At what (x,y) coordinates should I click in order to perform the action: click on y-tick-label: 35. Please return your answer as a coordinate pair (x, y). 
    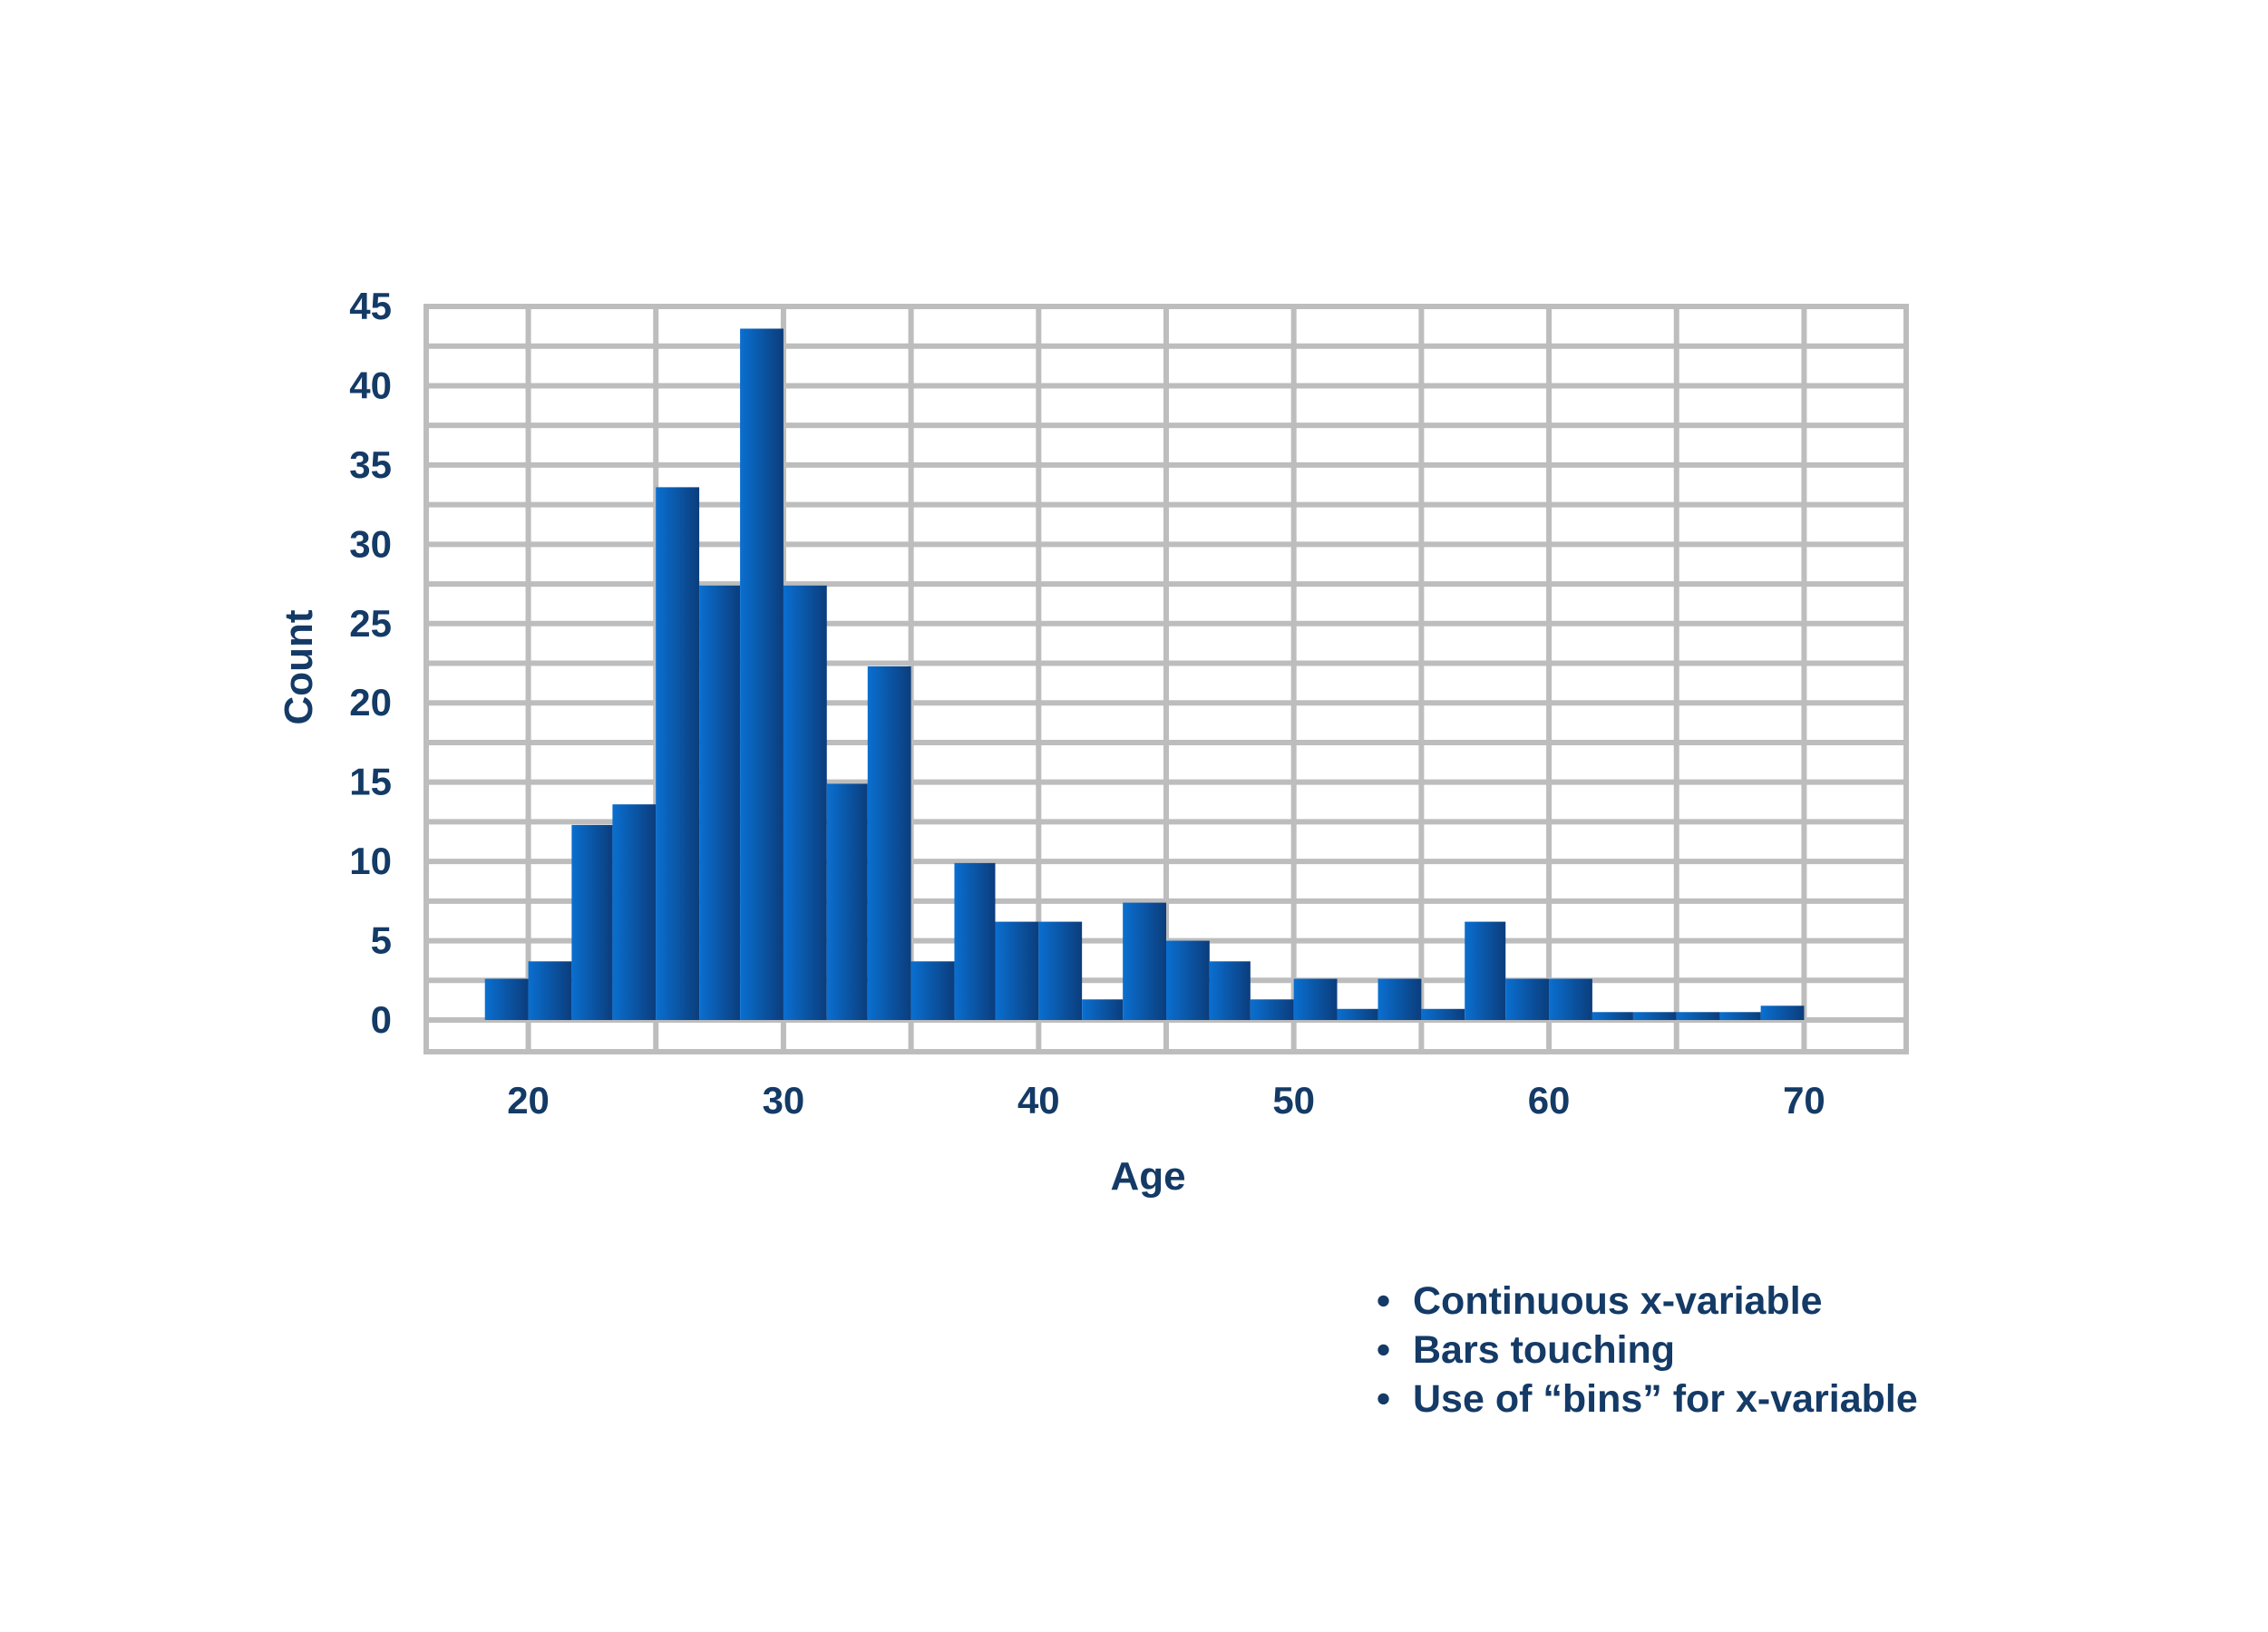
    Looking at the image, I should click on (370, 464).